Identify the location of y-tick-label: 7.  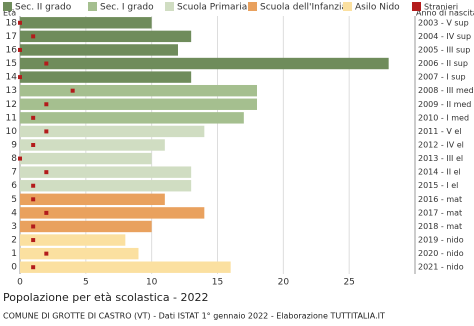
(14, 173).